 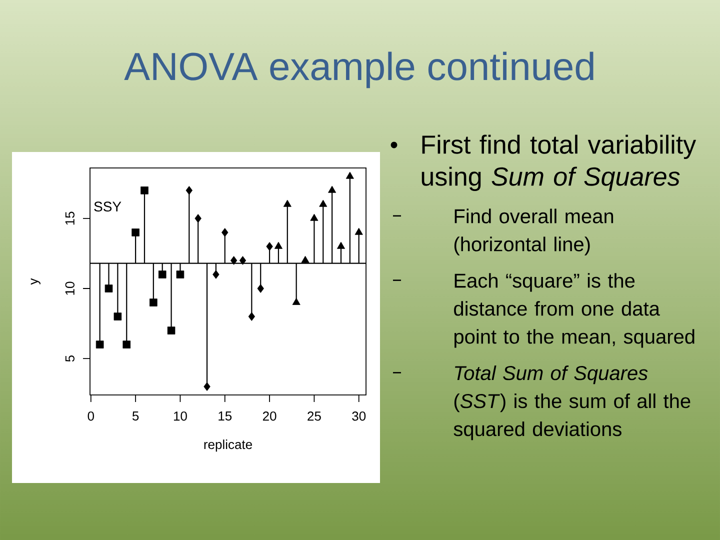 I want to click on text: Total Sum of Squares (SST) is the sum of all the squared deviations, so click(x=572, y=402).